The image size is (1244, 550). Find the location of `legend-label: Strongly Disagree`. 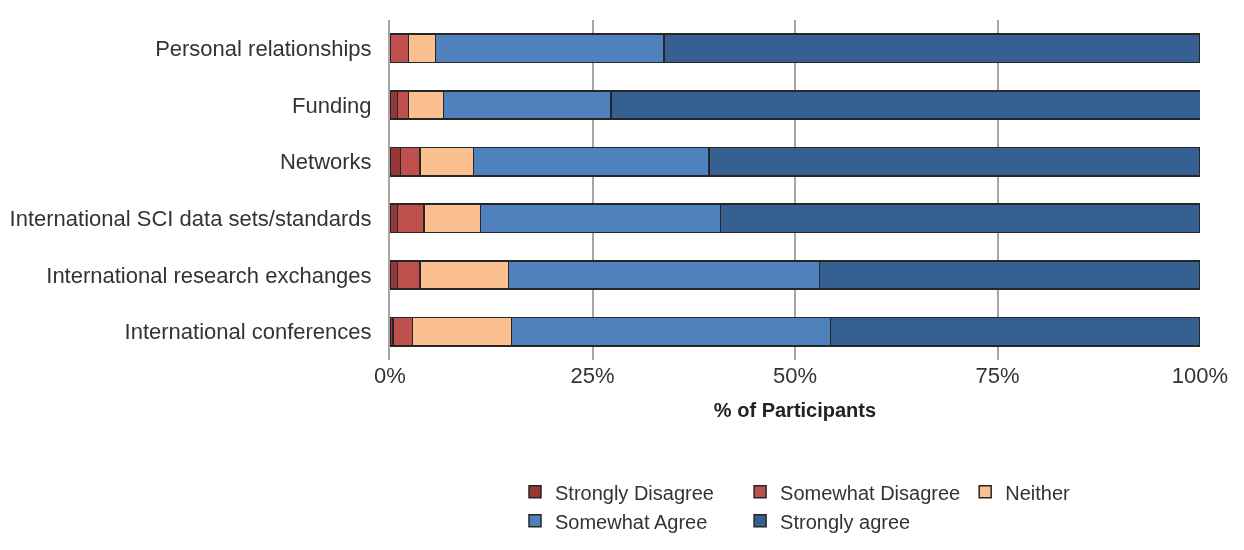

legend-label: Strongly Disagree is located at coordinates (634, 492).